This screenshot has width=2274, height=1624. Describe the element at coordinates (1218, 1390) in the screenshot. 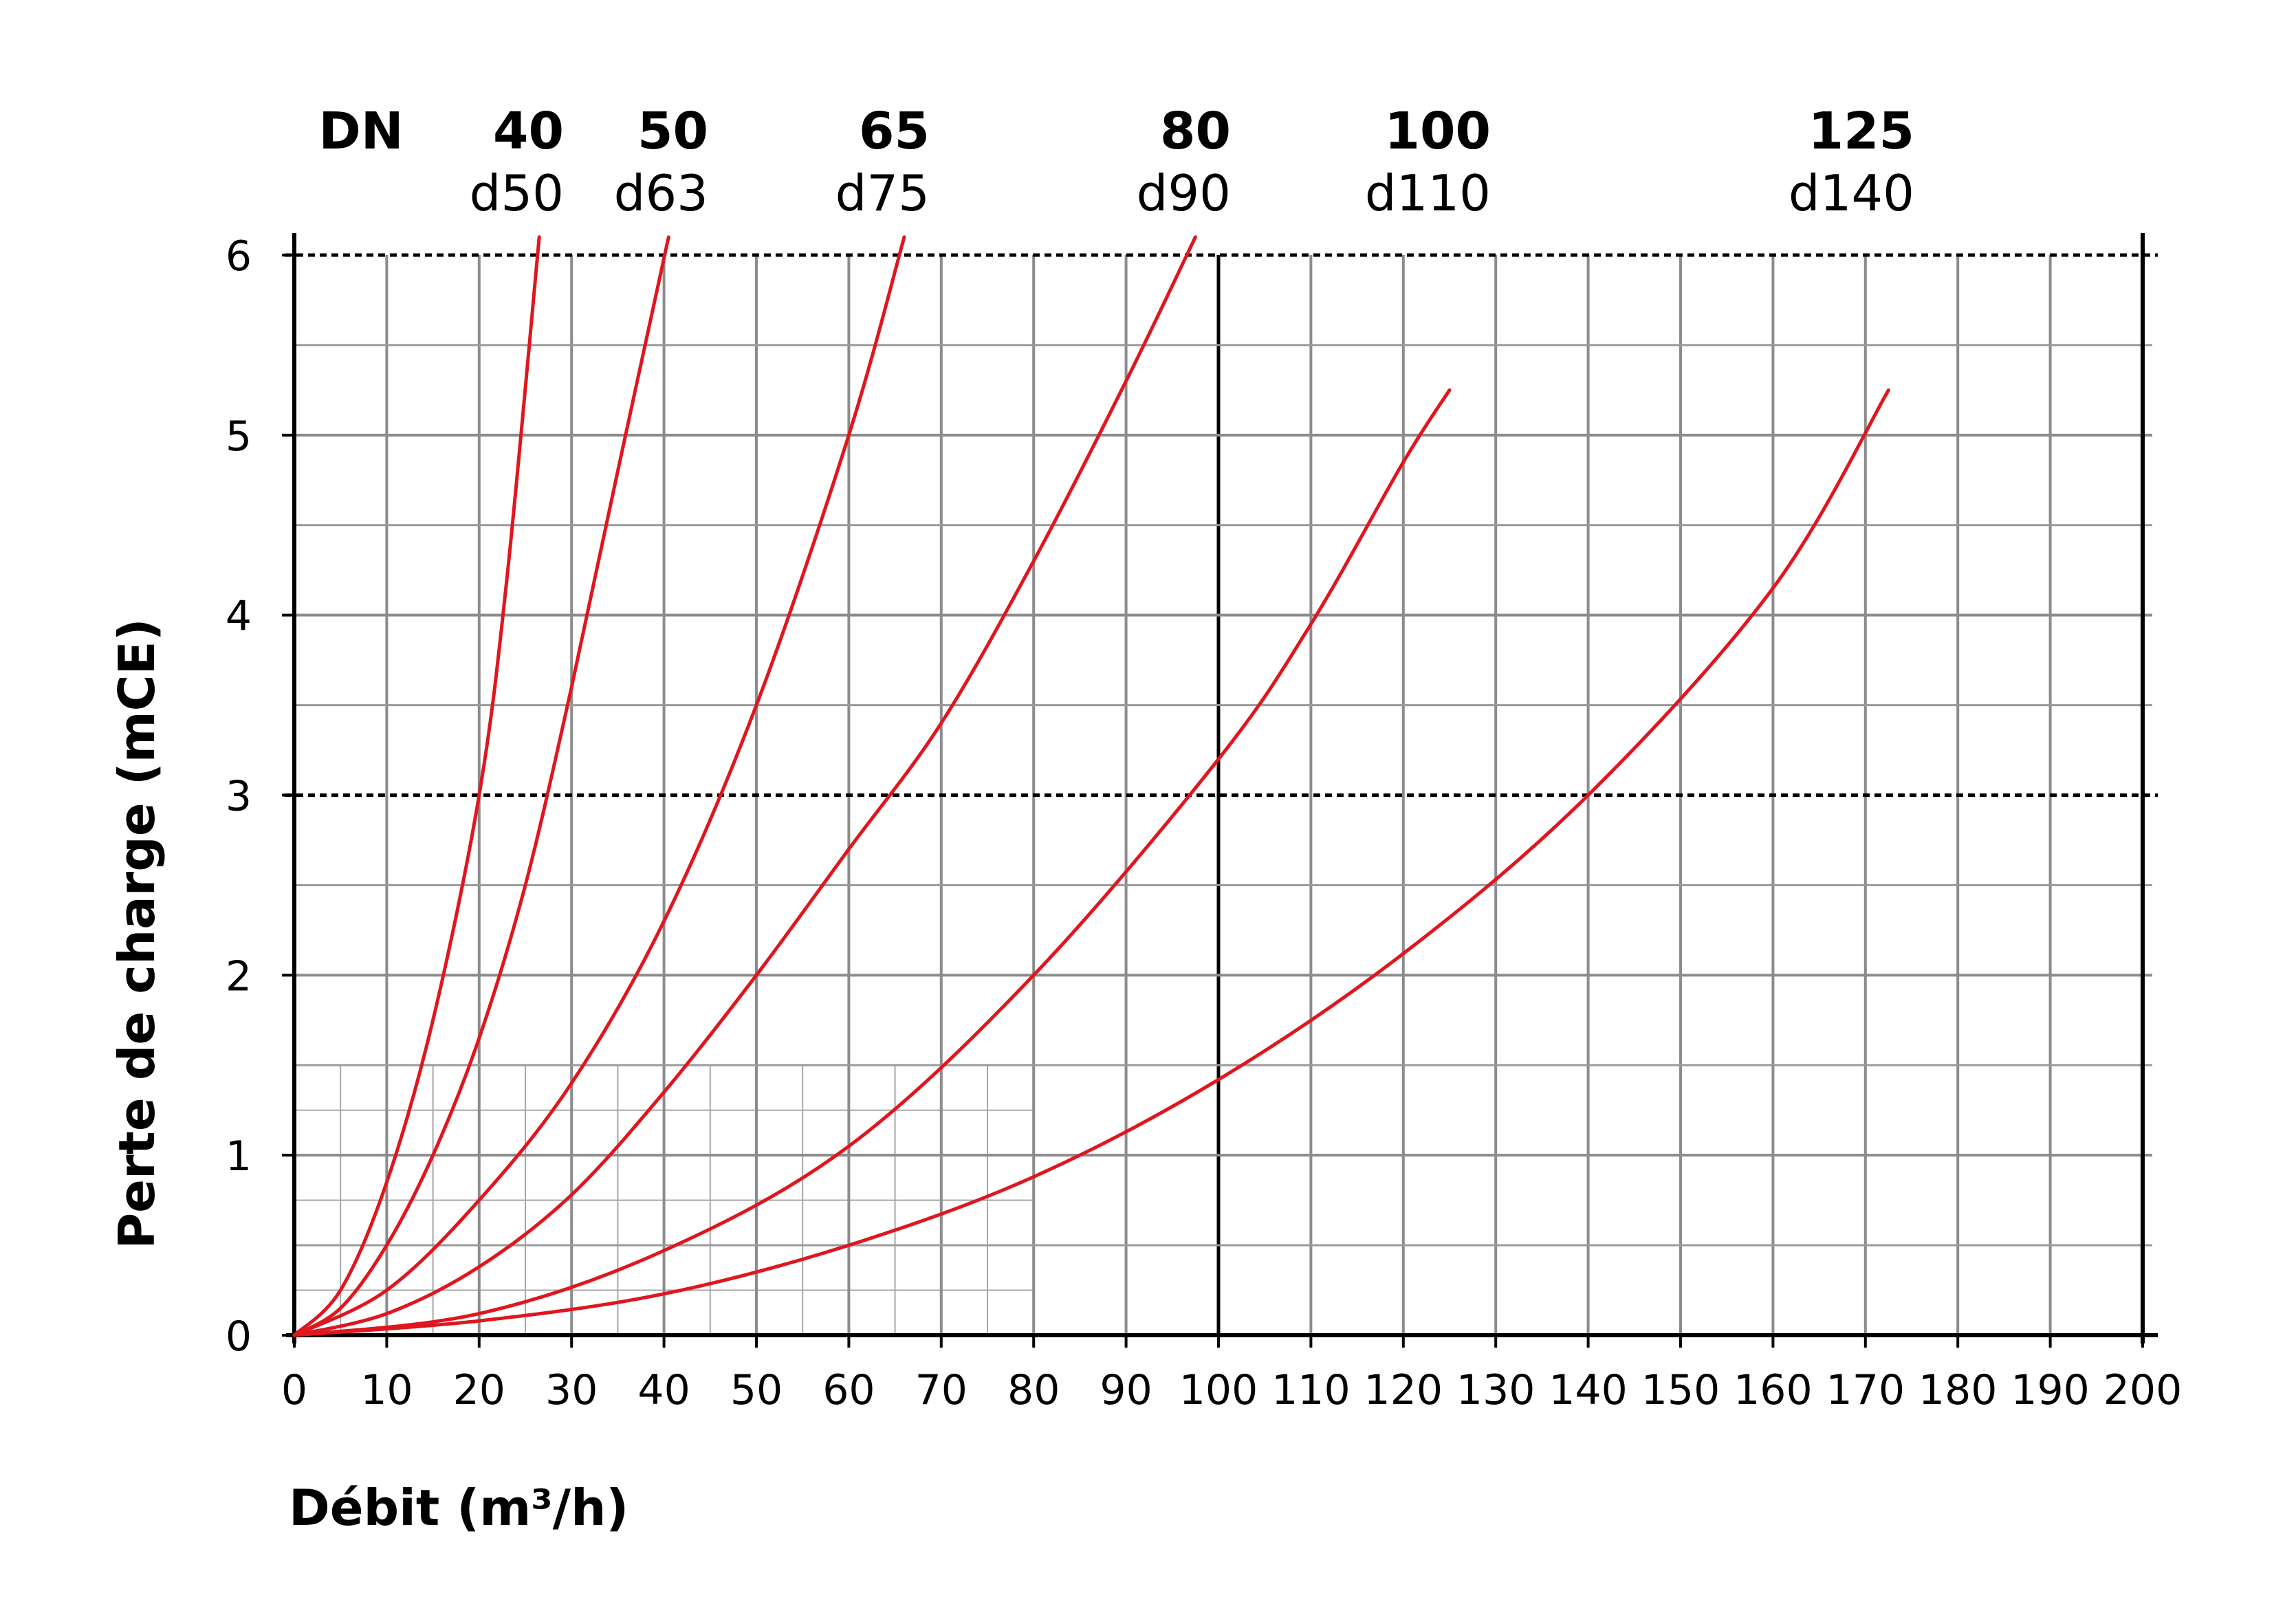

I see `x-tick-label: 100` at that location.